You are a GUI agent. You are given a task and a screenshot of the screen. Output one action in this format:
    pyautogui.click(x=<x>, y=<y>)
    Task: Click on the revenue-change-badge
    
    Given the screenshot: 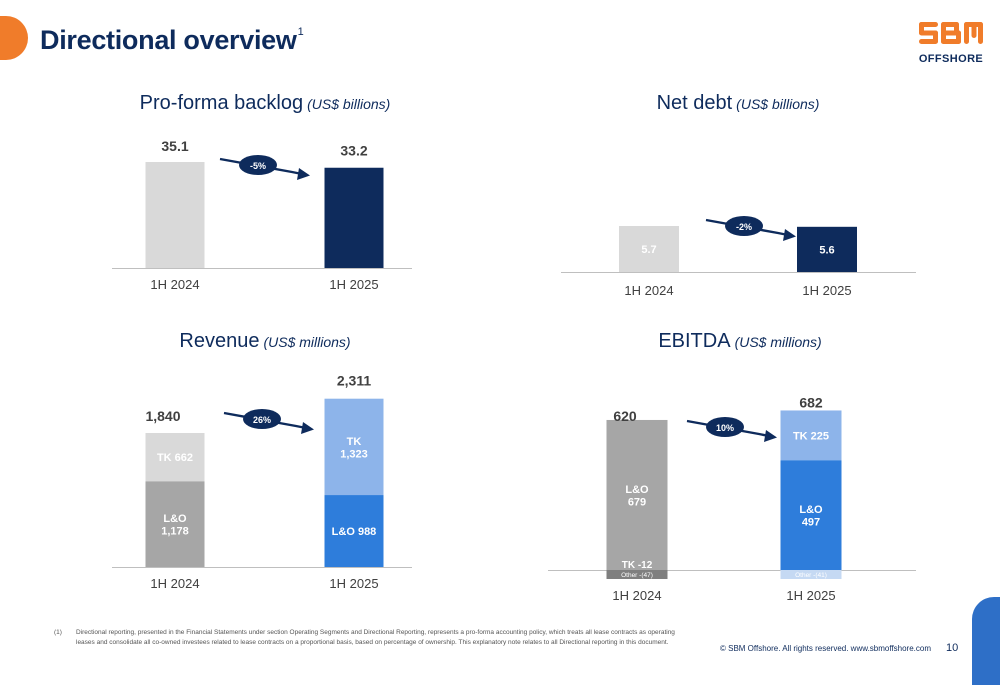 What is the action you would take?
    pyautogui.click(x=262, y=419)
    